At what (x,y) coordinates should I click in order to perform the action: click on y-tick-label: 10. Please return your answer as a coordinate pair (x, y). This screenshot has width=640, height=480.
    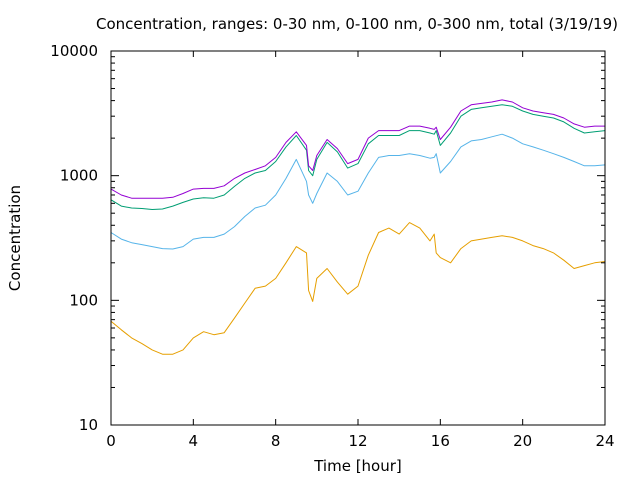
    Looking at the image, I should click on (88, 425).